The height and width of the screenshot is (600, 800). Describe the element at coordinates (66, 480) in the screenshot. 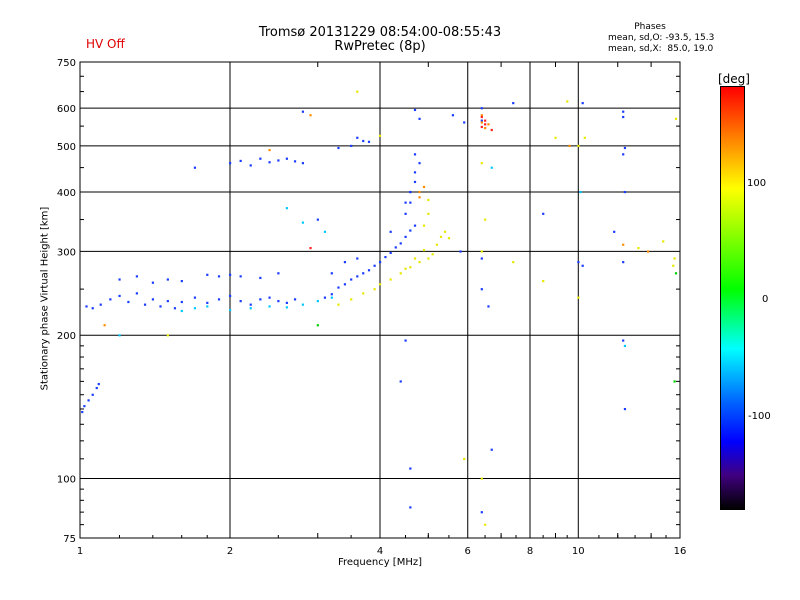

I see `y-tick-label: 100` at that location.